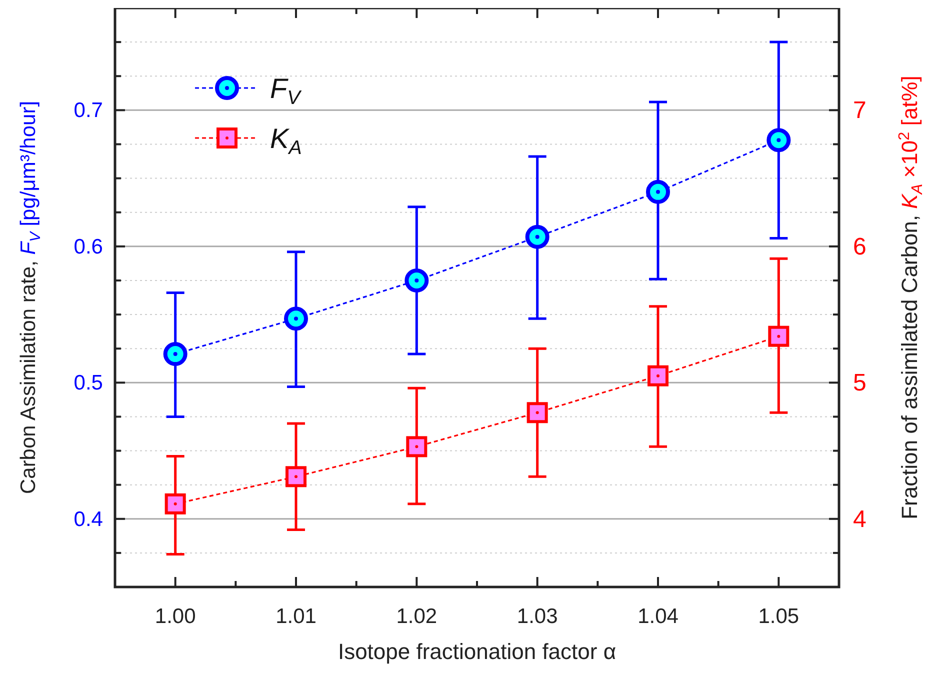 The height and width of the screenshot is (679, 937). I want to click on legend-label: K$_{A}$, so click(286, 141).